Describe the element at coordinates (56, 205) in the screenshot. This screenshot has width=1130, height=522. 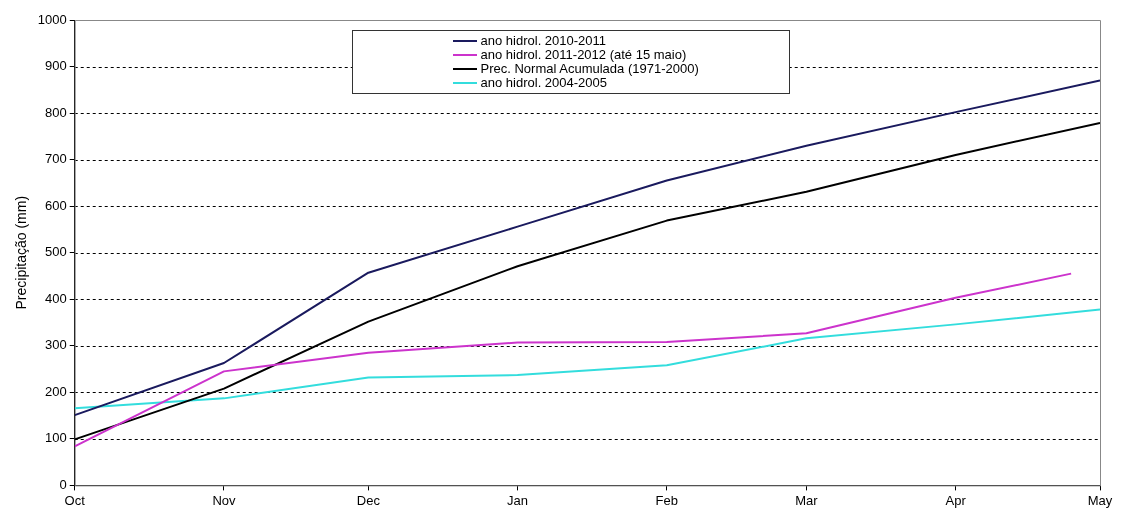
I see `y-tick-label: 600` at that location.